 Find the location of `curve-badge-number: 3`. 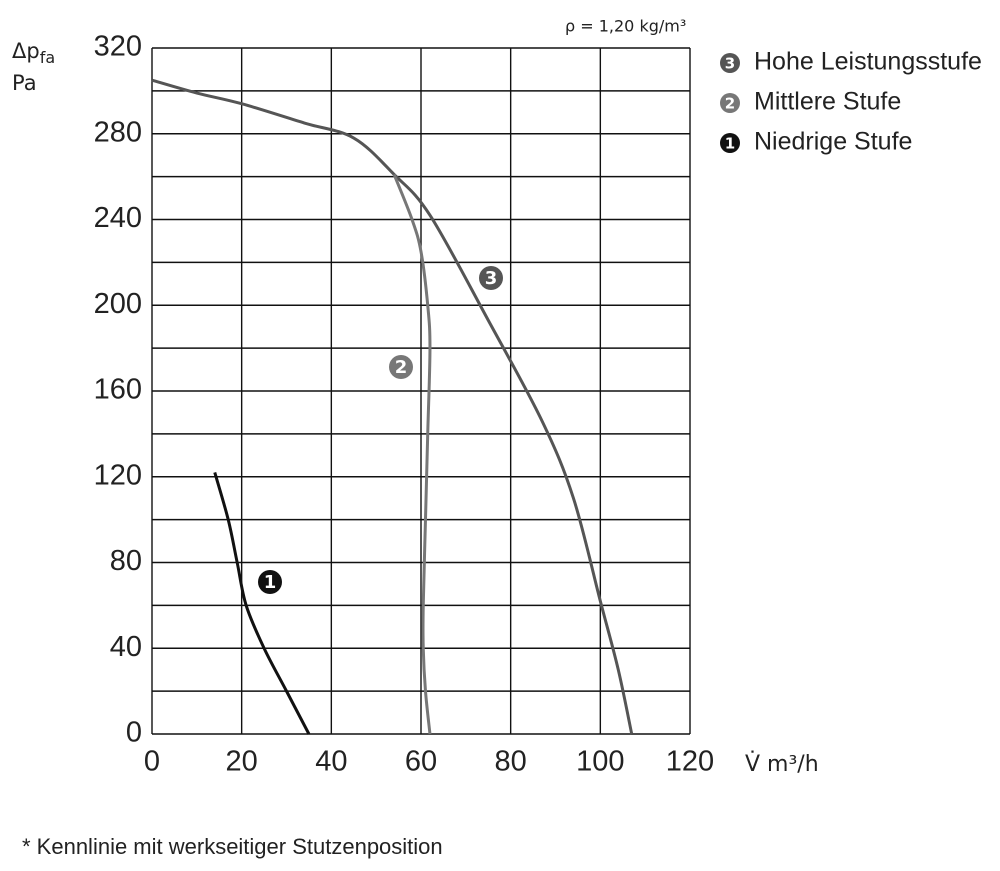

curve-badge-number: 3 is located at coordinates (491, 278).